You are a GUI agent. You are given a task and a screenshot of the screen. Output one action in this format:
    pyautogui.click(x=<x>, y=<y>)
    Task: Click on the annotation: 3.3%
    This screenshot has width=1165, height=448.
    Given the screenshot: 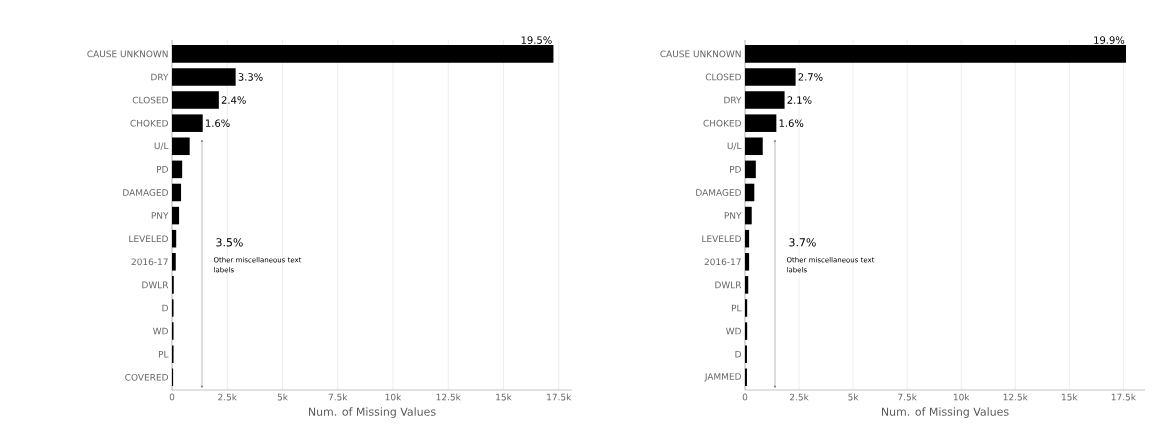 What is the action you would take?
    pyautogui.click(x=250, y=77)
    